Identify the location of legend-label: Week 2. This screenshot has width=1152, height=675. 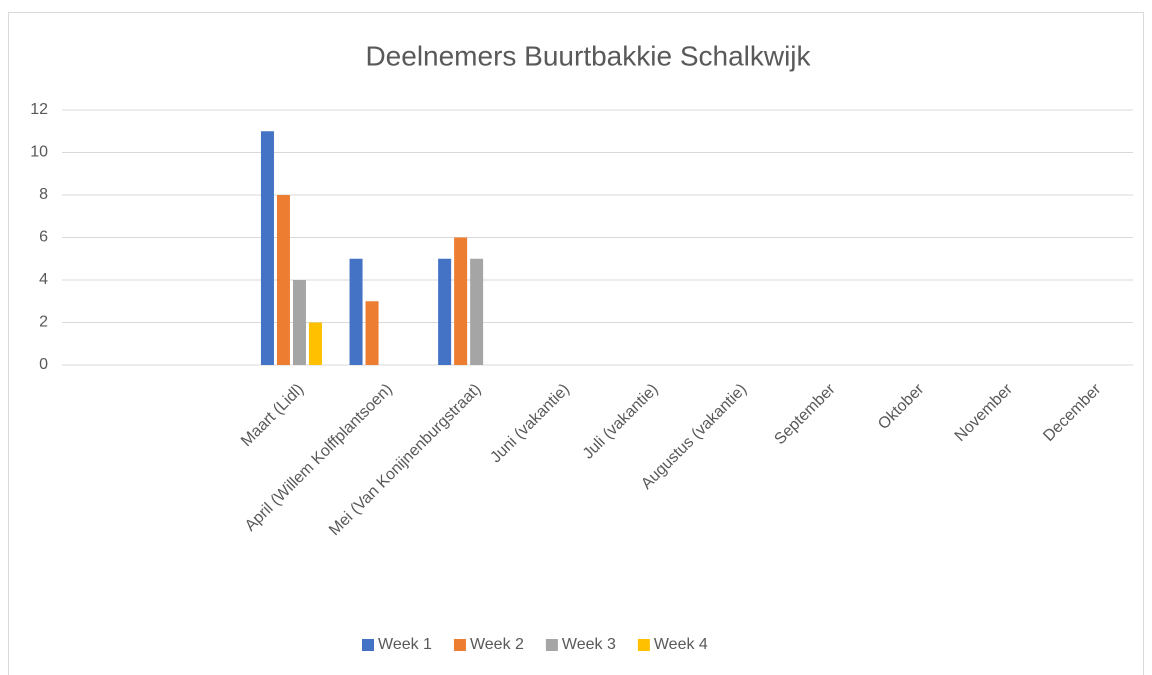
(497, 644).